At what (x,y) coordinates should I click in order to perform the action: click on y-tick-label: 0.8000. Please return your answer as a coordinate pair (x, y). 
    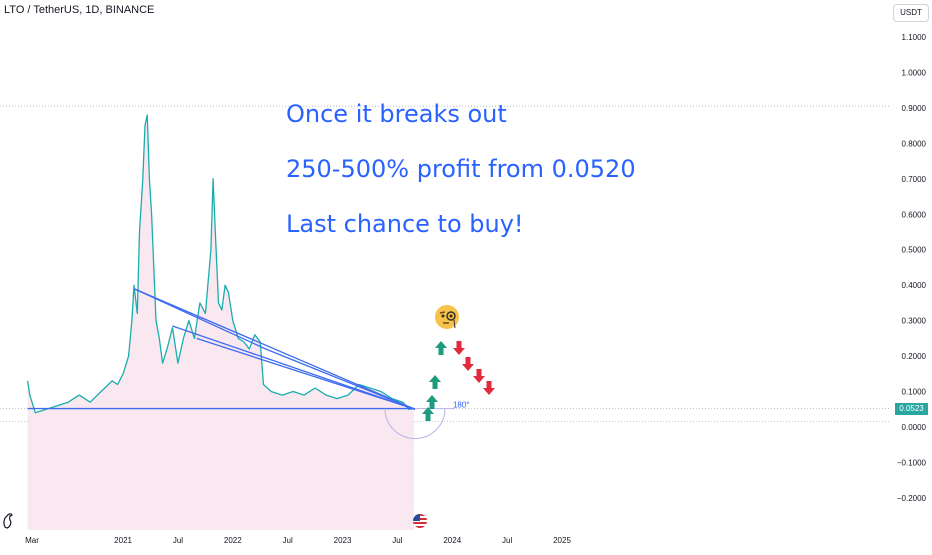
    Looking at the image, I should click on (914, 143).